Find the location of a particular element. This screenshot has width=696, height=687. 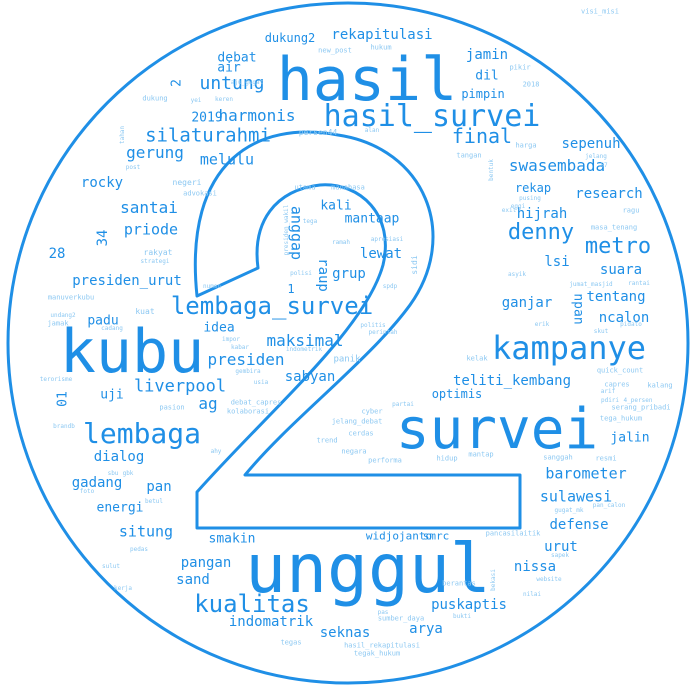

word-tentang: tentang is located at coordinates (616, 297).